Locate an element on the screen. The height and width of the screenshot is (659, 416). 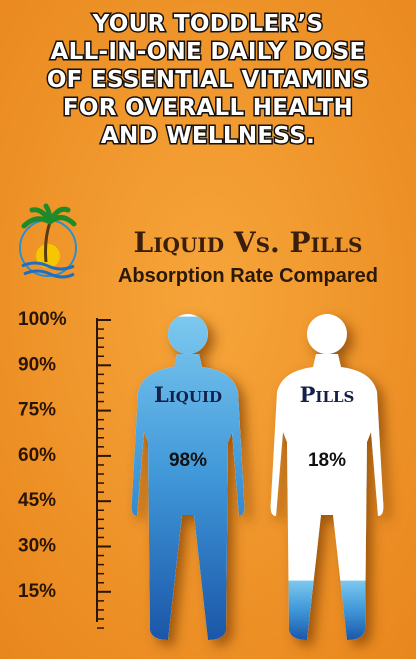
headline-line: ALL-IN-ONE DAILY DOSE is located at coordinates (208, 52).